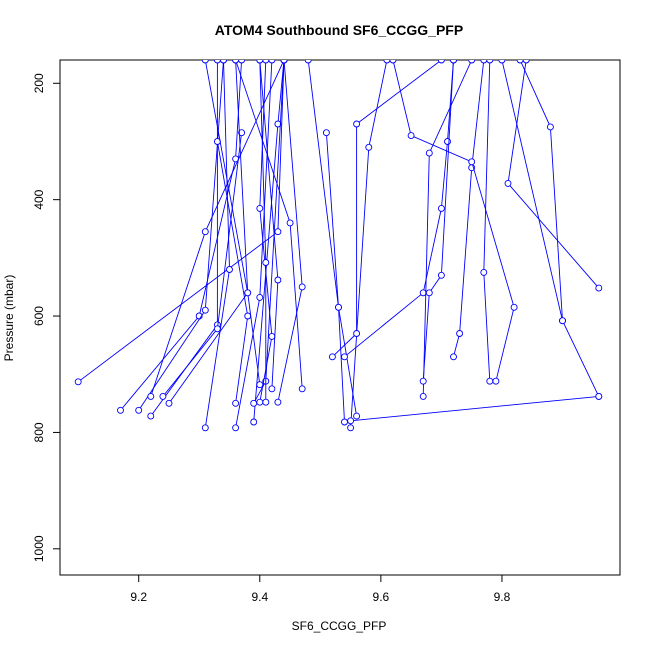 This screenshot has height=650, width=650. What do you see at coordinates (39, 316) in the screenshot?
I see `y-tick-label: 600` at bounding box center [39, 316].